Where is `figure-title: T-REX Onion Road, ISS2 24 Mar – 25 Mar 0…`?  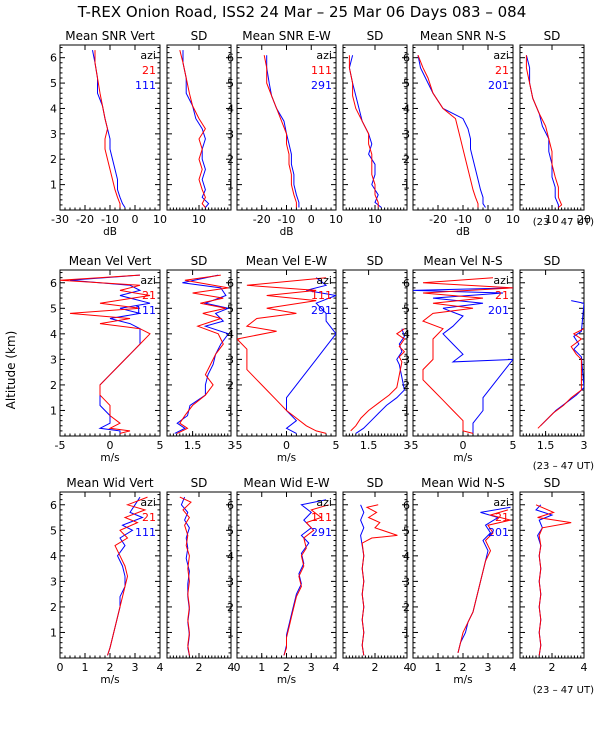 figure-title: T-REX Onion Road, ISS2 24 Mar – 25 Mar 0… is located at coordinates (302, 12).